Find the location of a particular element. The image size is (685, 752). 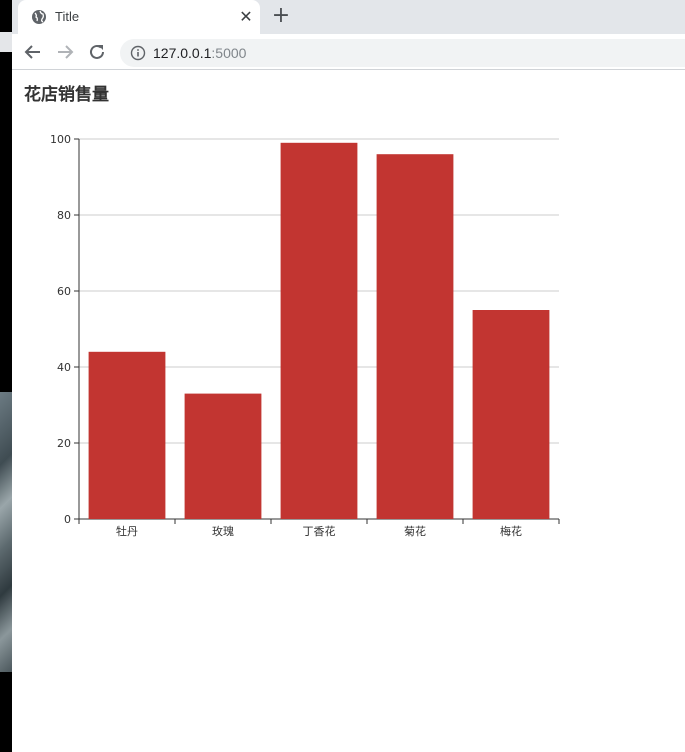

url-host: 127.0.0.1 is located at coordinates (182, 53).